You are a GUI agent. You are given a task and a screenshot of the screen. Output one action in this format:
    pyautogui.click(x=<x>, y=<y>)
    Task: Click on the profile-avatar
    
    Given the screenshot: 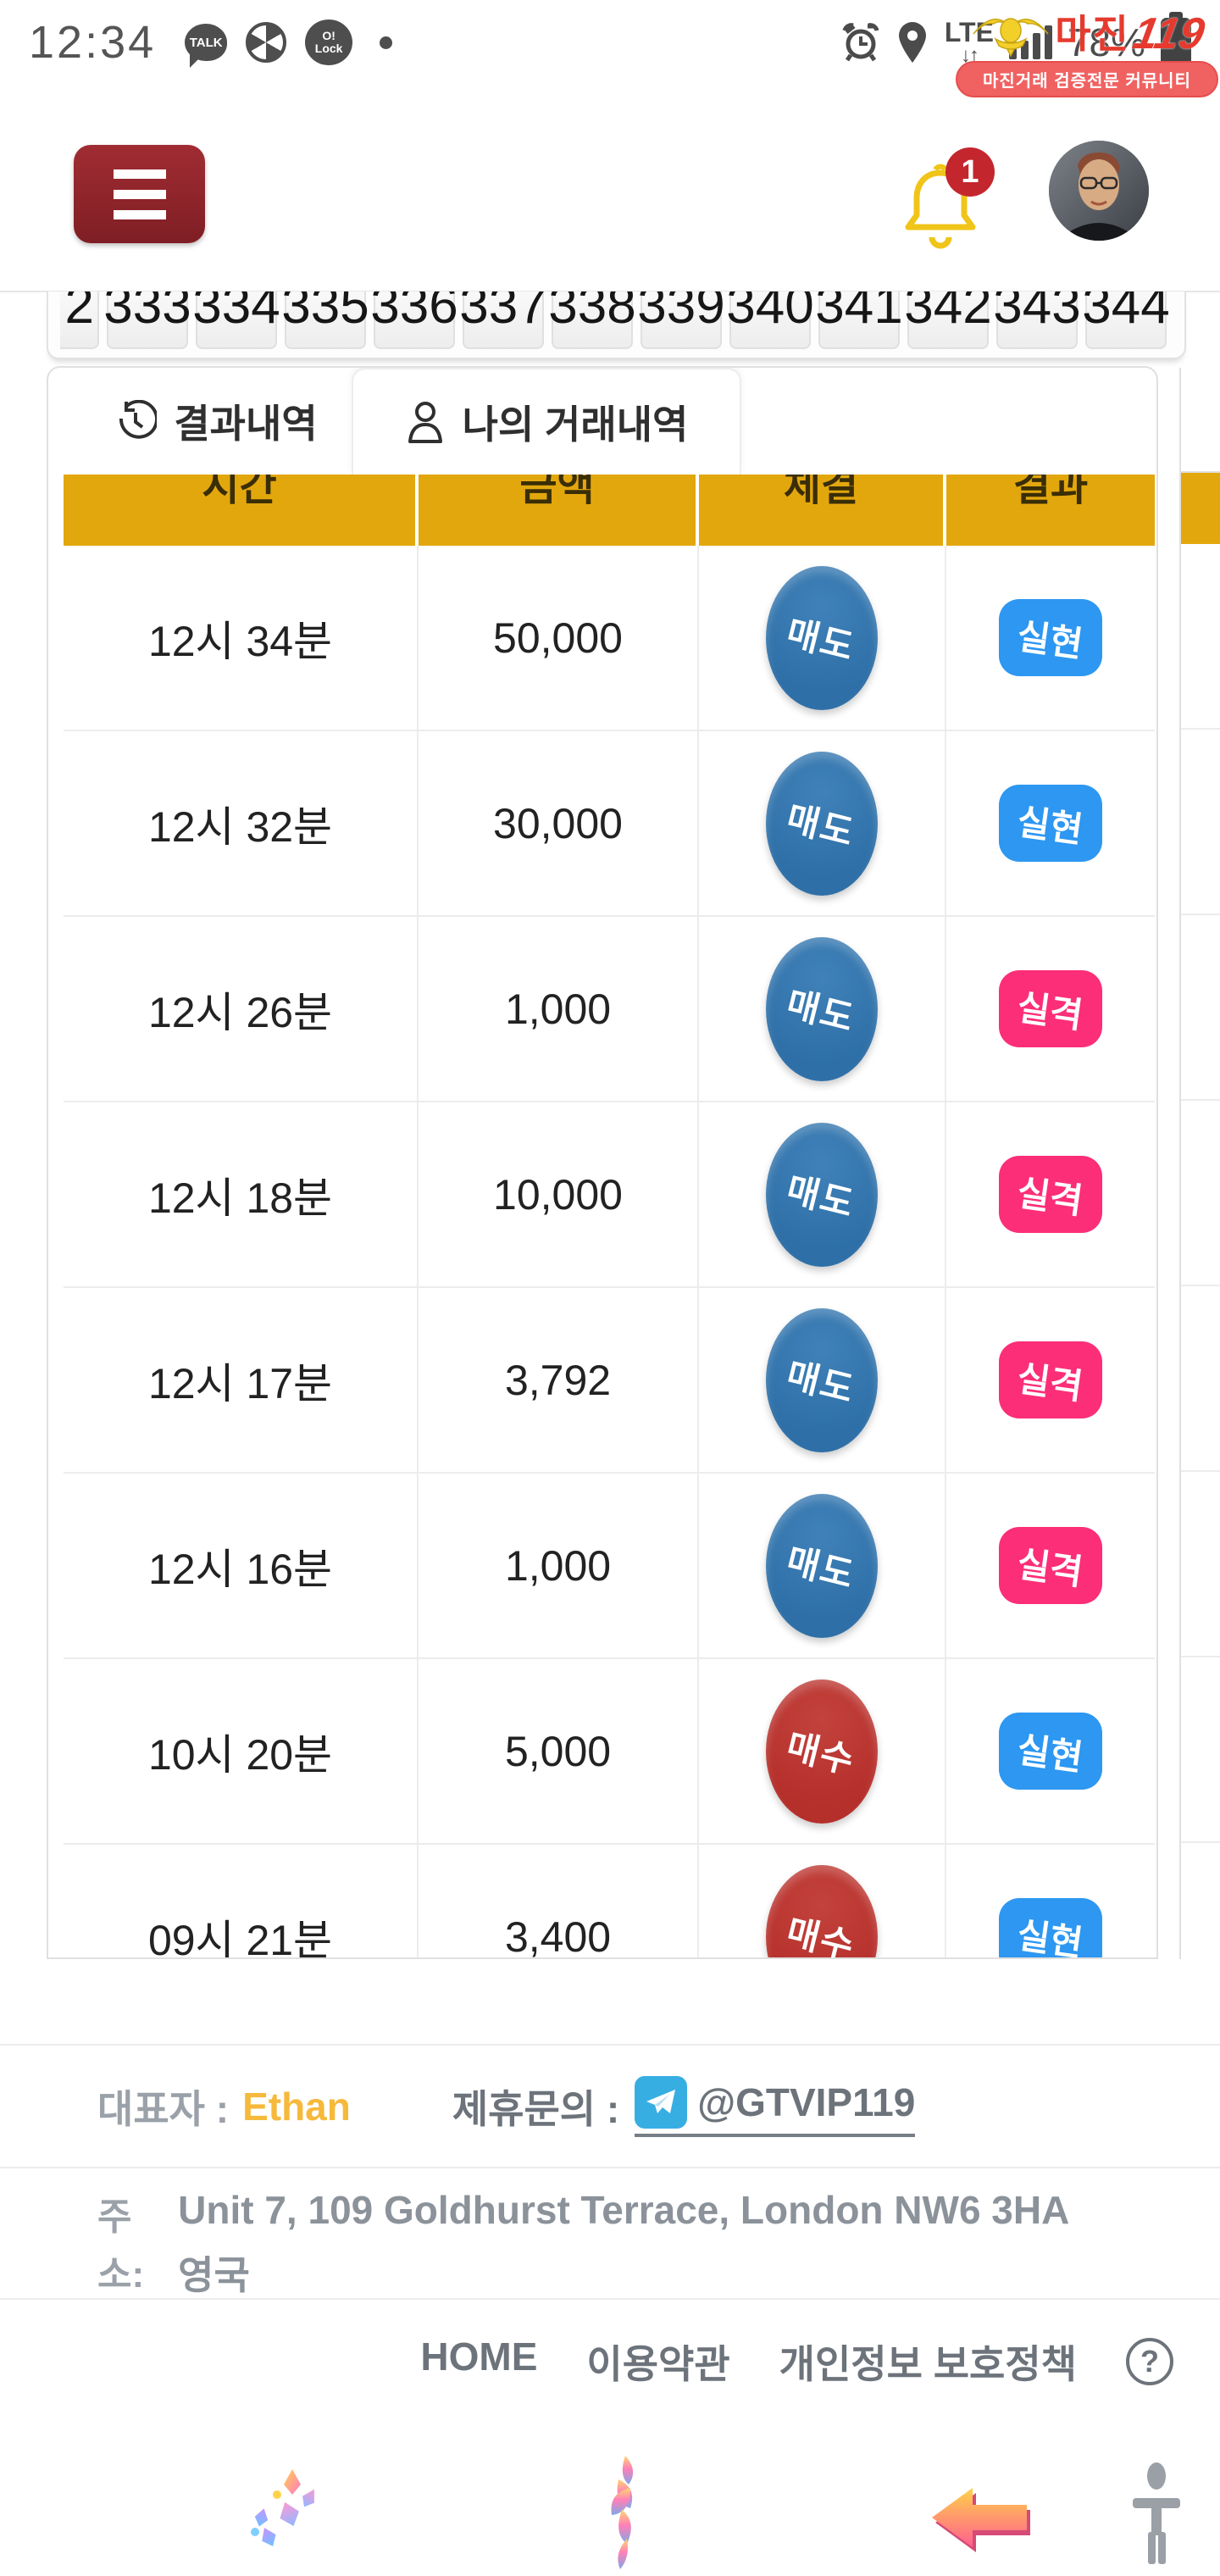 What is the action you would take?
    pyautogui.click(x=1099, y=191)
    